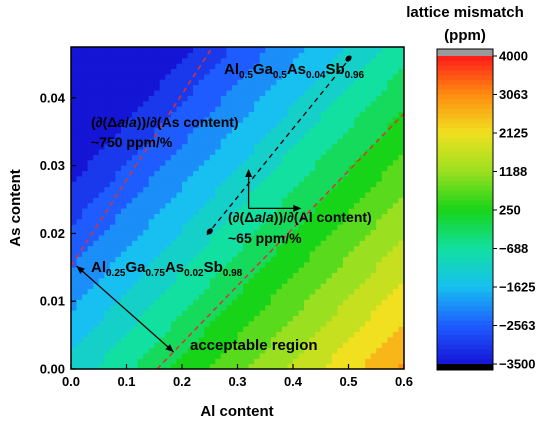 Image resolution: width=550 pixels, height=428 pixels. I want to click on composition-point, so click(348, 58).